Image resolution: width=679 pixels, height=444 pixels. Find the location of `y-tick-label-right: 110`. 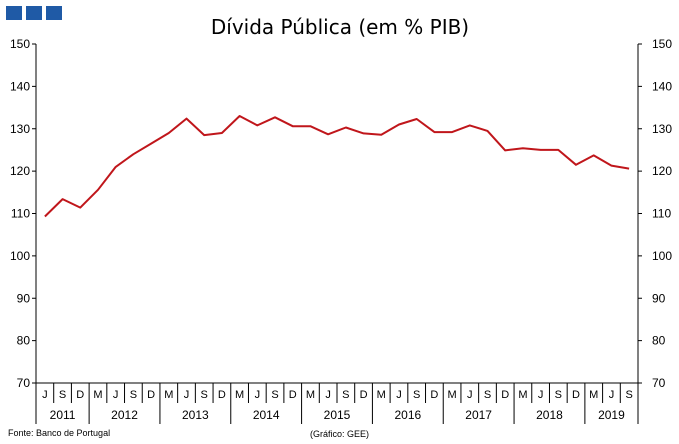

y-tick-label-right: 110 is located at coordinates (661, 214).